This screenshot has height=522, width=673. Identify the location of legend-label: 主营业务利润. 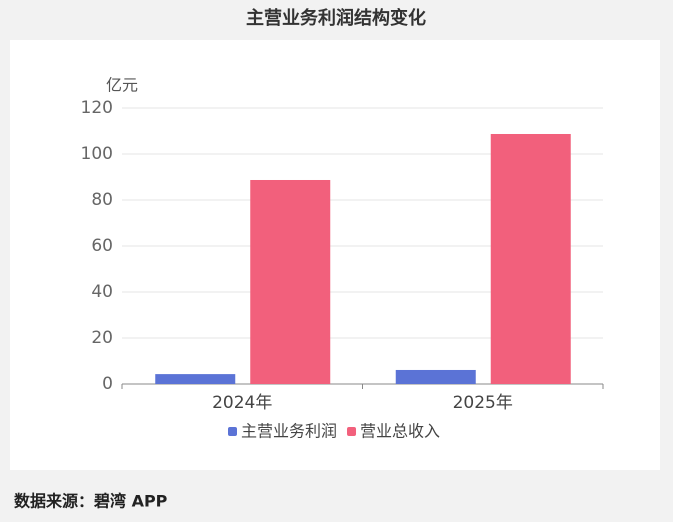
(289, 431).